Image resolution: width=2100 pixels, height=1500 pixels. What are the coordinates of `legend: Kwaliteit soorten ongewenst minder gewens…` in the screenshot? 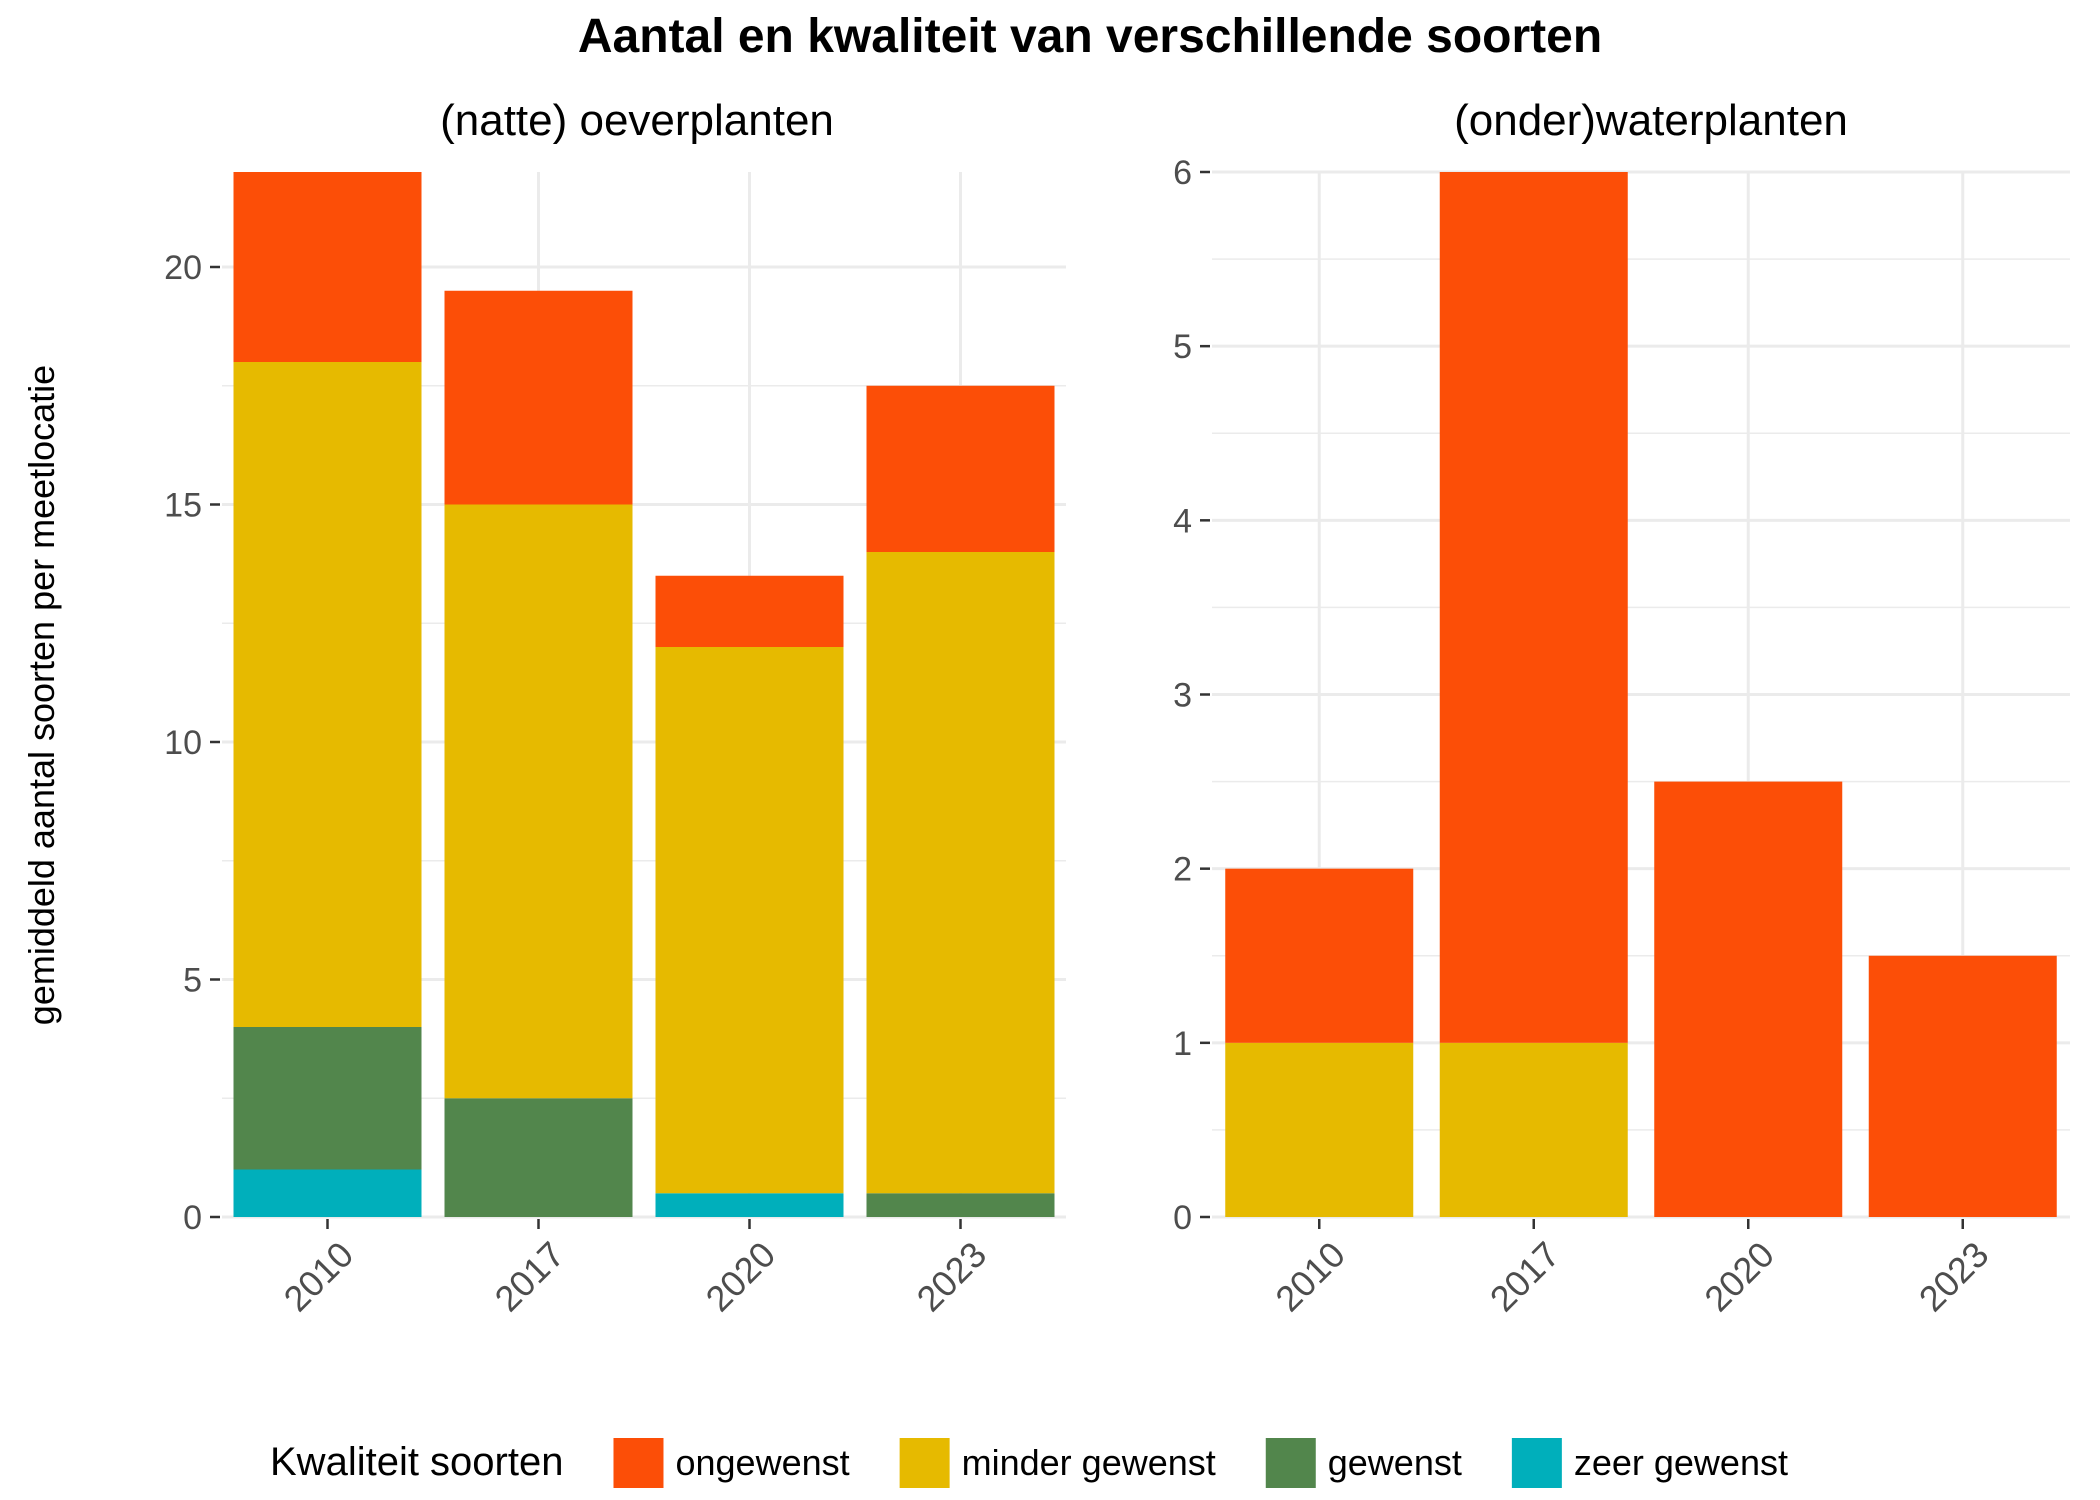 It's located at (1029, 1463).